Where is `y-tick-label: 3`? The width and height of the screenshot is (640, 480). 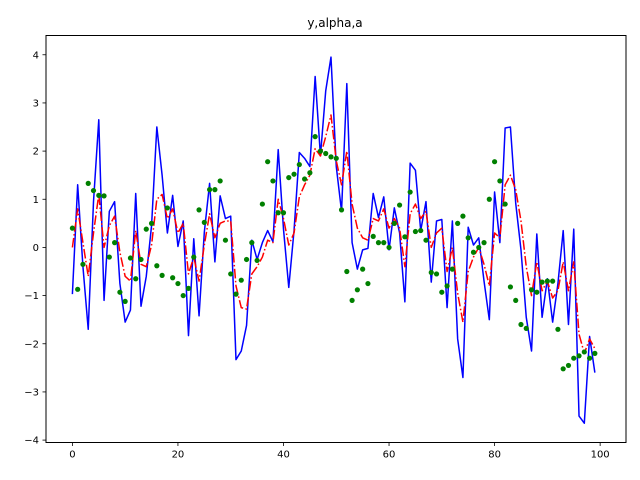
y-tick-label: 3 is located at coordinates (36, 103).